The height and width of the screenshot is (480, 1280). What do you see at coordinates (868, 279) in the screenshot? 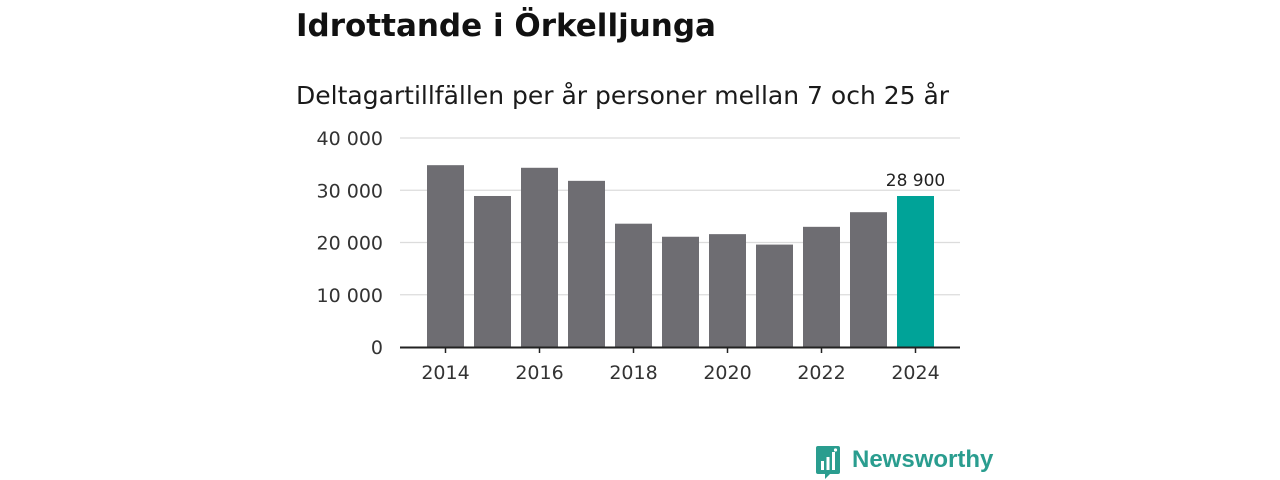
I see `bar-2023` at bounding box center [868, 279].